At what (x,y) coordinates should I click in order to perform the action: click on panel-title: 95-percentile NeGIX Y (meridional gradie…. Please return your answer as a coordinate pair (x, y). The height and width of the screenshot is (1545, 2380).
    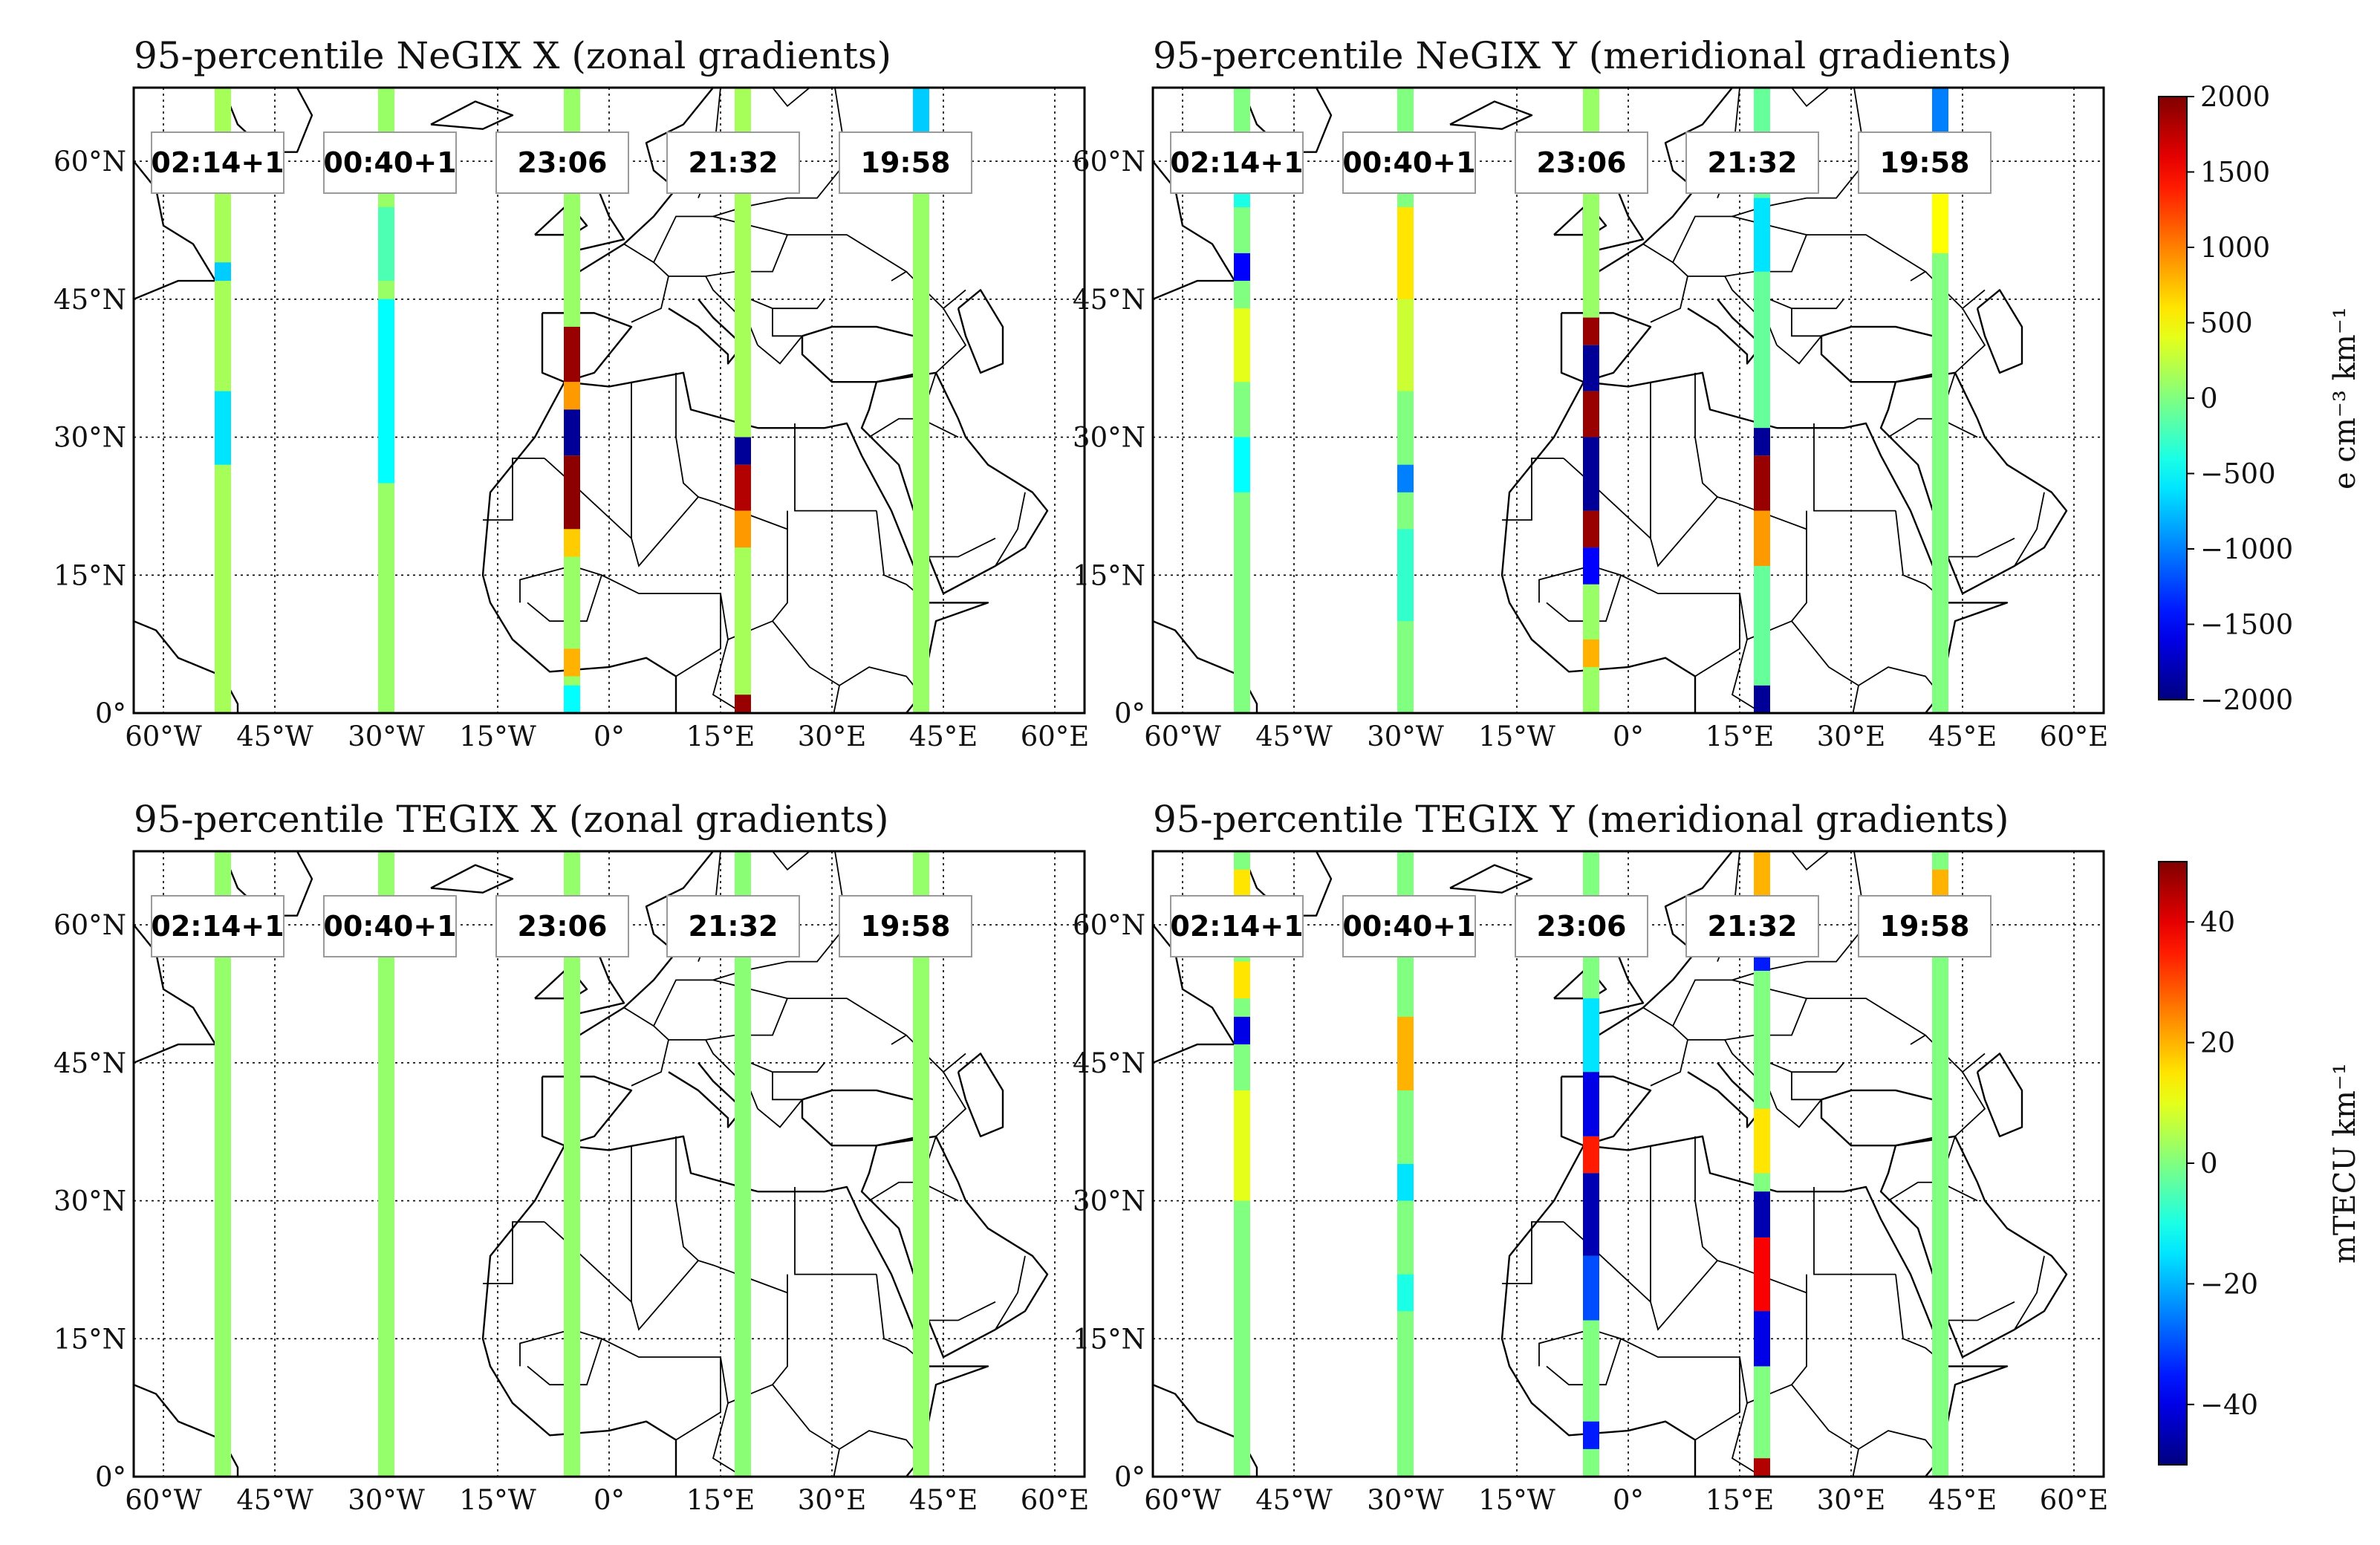
    Looking at the image, I should click on (1583, 56).